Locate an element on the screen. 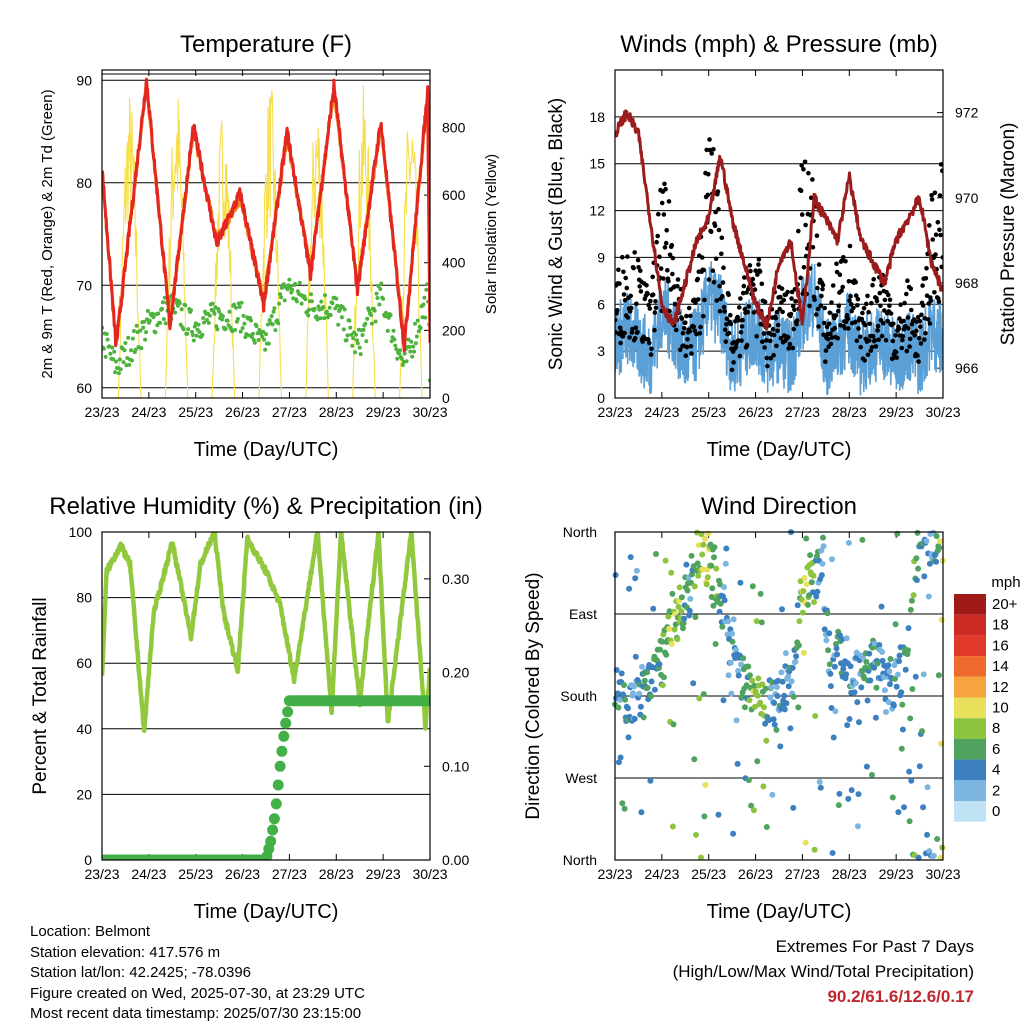 This screenshot has height=1025, width=1024. location-text: Location: Belmont is located at coordinates (90, 931).